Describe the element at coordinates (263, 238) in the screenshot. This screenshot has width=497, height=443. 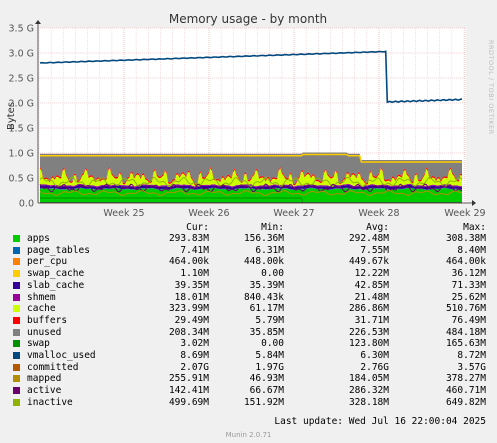
I see `legend-min: 156.36M` at that location.